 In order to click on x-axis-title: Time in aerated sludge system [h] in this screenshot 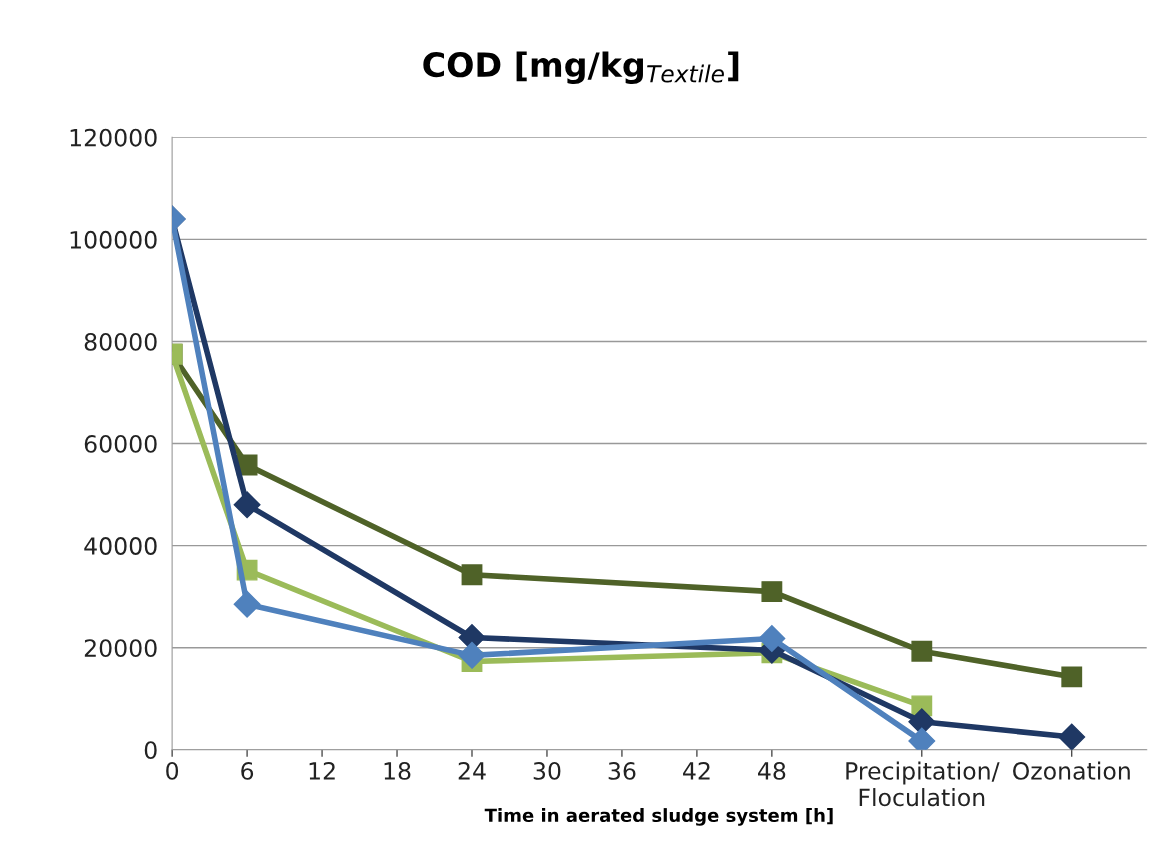, I will do `click(658, 817)`.